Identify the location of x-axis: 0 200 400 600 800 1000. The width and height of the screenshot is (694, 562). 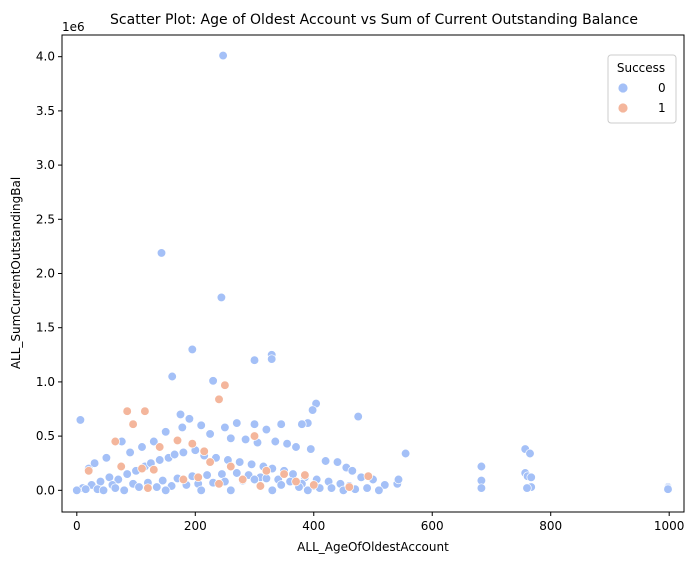
(378, 522).